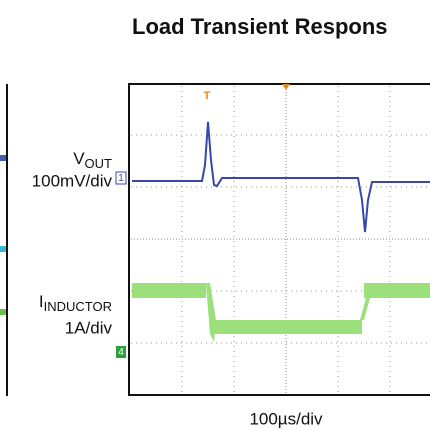 The image size is (430, 431). I want to click on channel-label: VOUT, so click(92, 160).